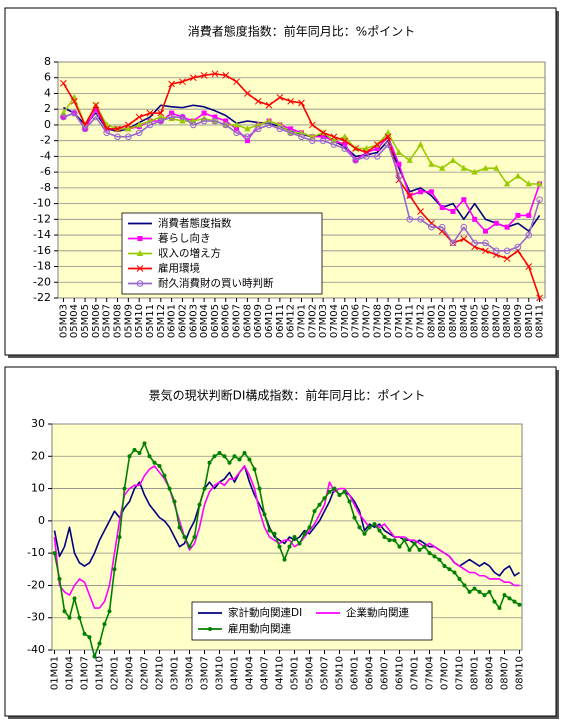 Image resolution: width=567 pixels, height=723 pixels. I want to click on x-tick-label: 02M01, so click(115, 673).